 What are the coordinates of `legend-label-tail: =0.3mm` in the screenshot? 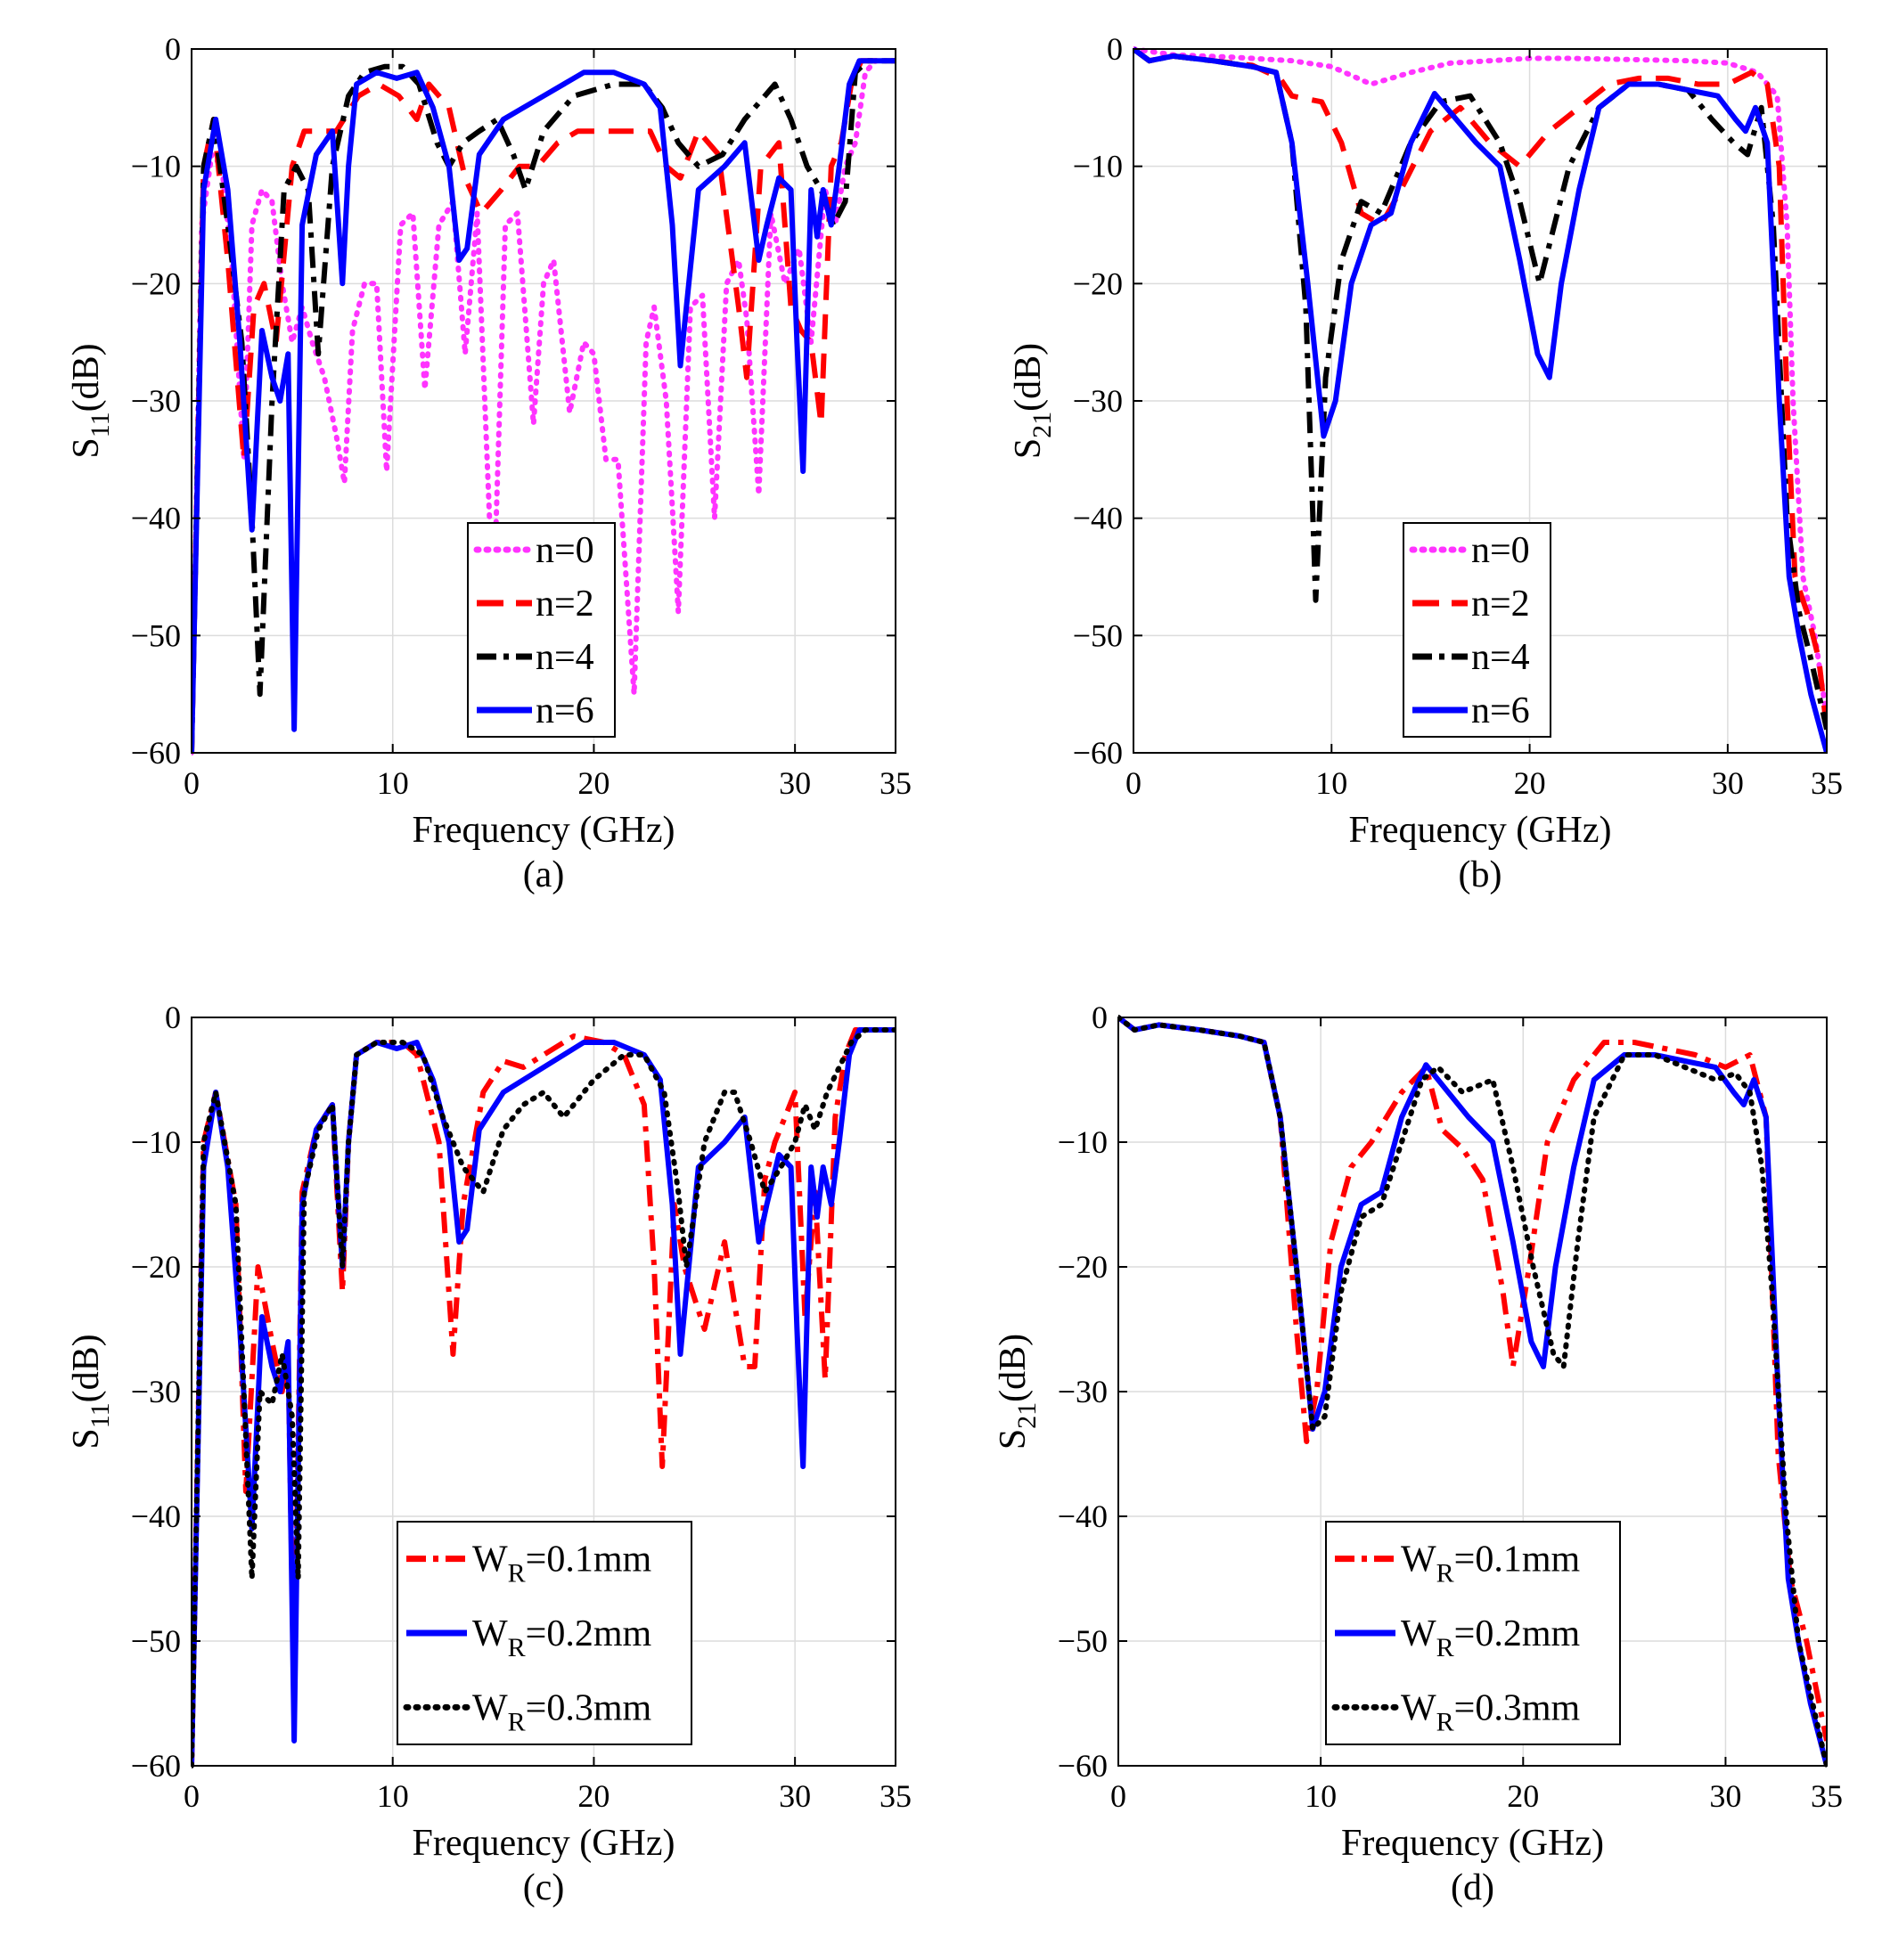 It's located at (589, 1707).